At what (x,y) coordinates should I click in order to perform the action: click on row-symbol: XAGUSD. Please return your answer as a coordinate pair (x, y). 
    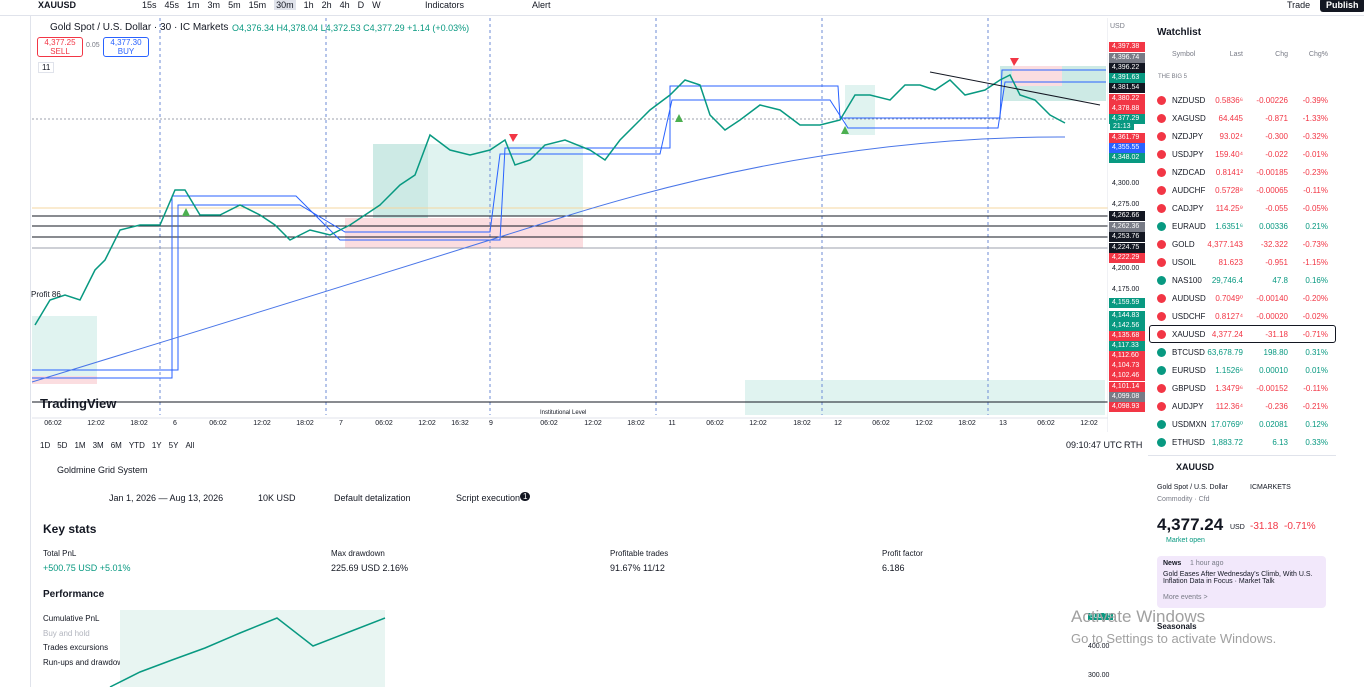
    Looking at the image, I should click on (1189, 118).